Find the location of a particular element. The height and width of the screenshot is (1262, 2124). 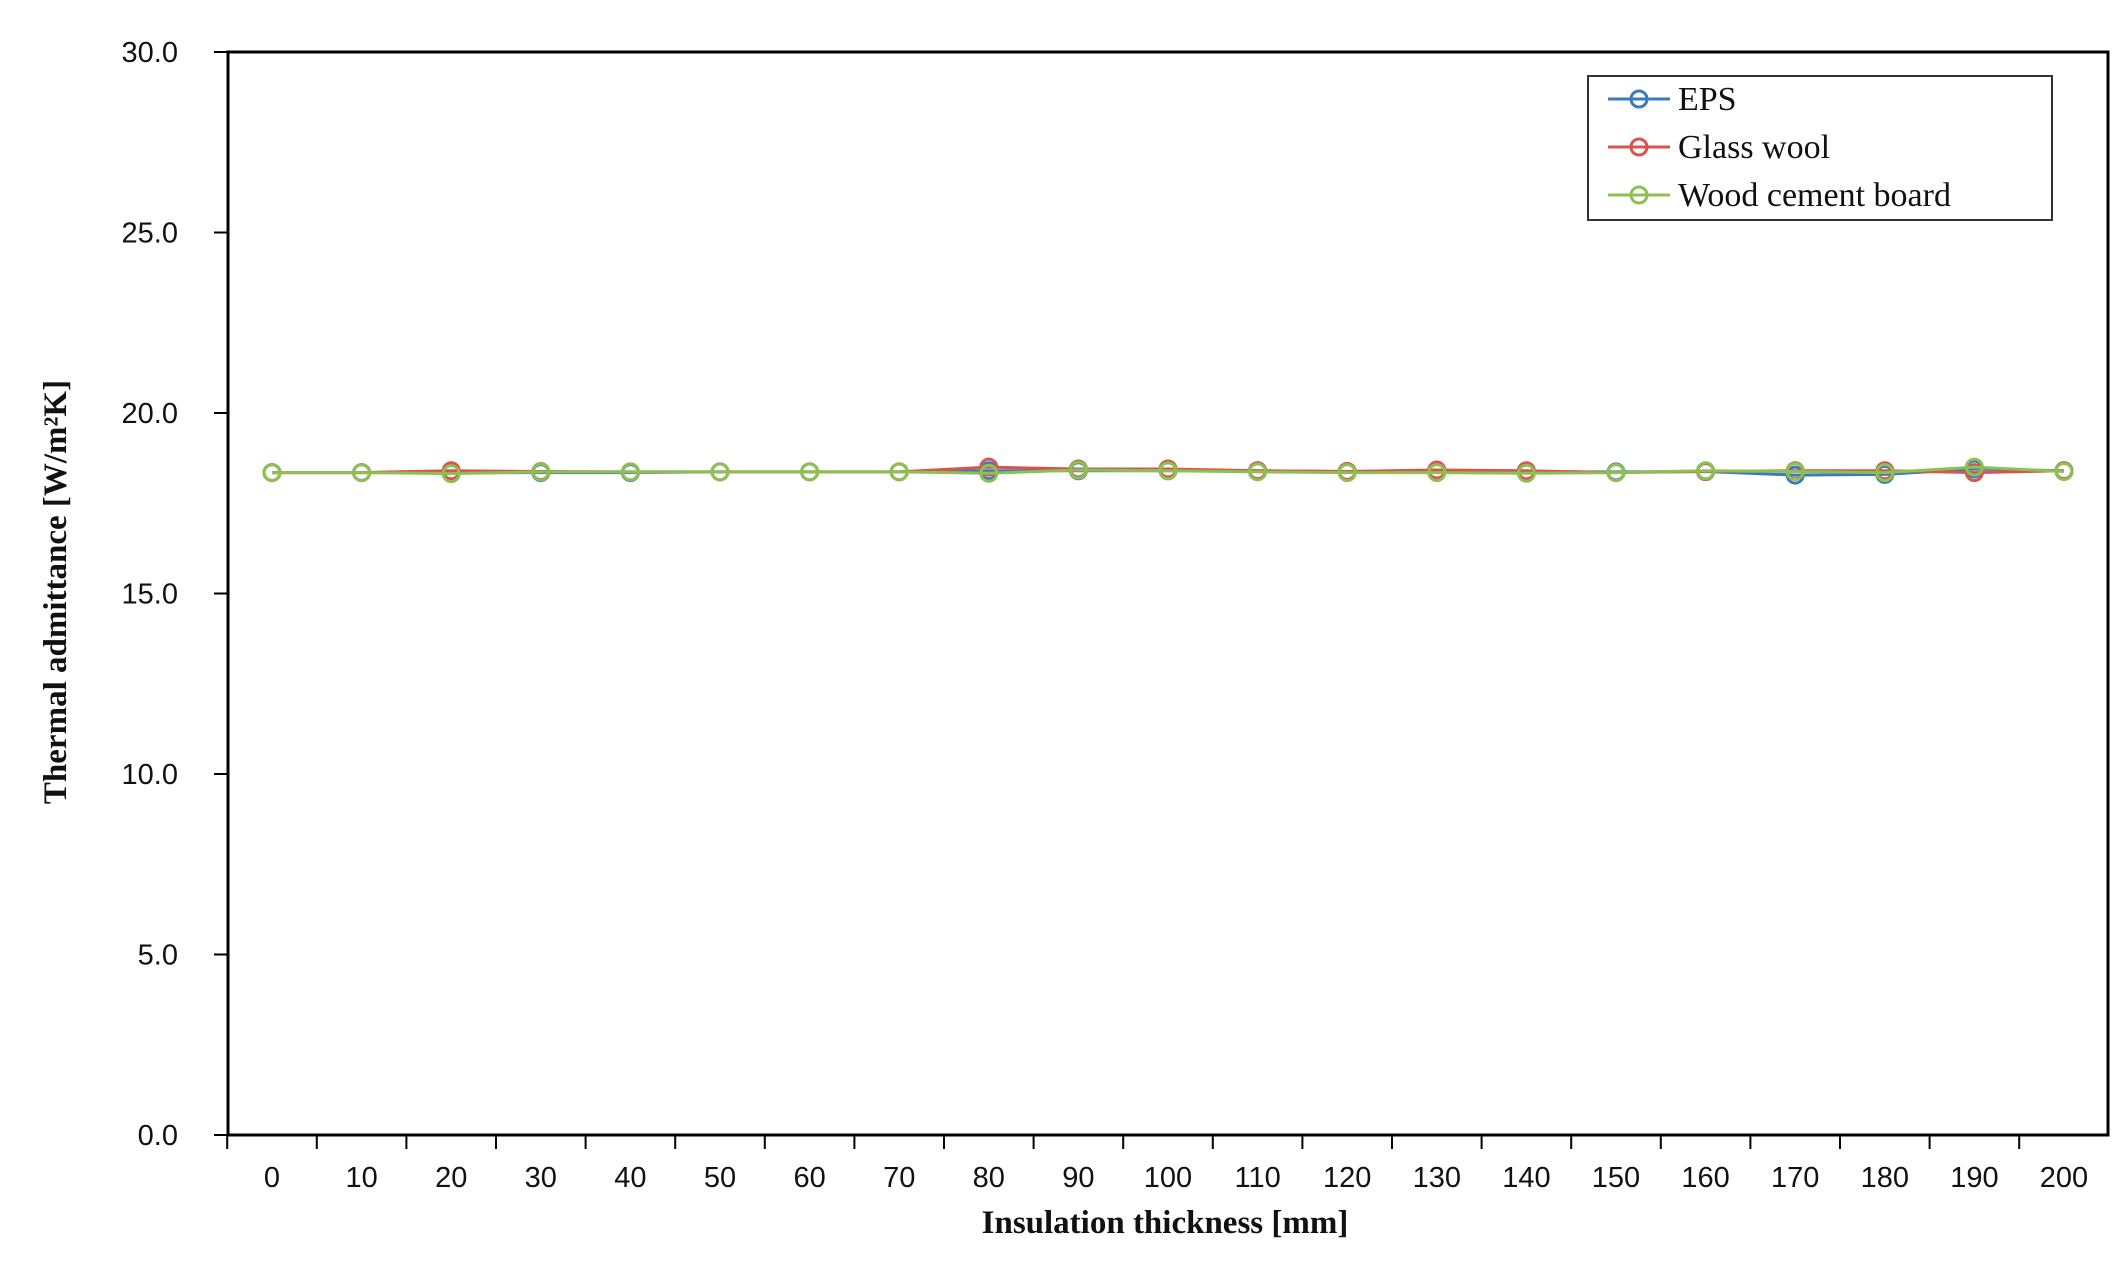

series-layer is located at coordinates (1168, 471).